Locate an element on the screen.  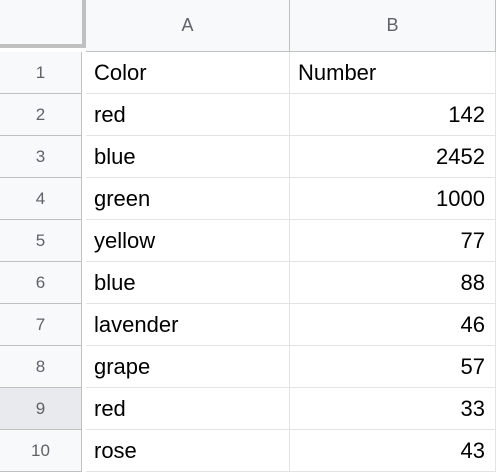
table-row: 1 Color Number is located at coordinates (248, 73).